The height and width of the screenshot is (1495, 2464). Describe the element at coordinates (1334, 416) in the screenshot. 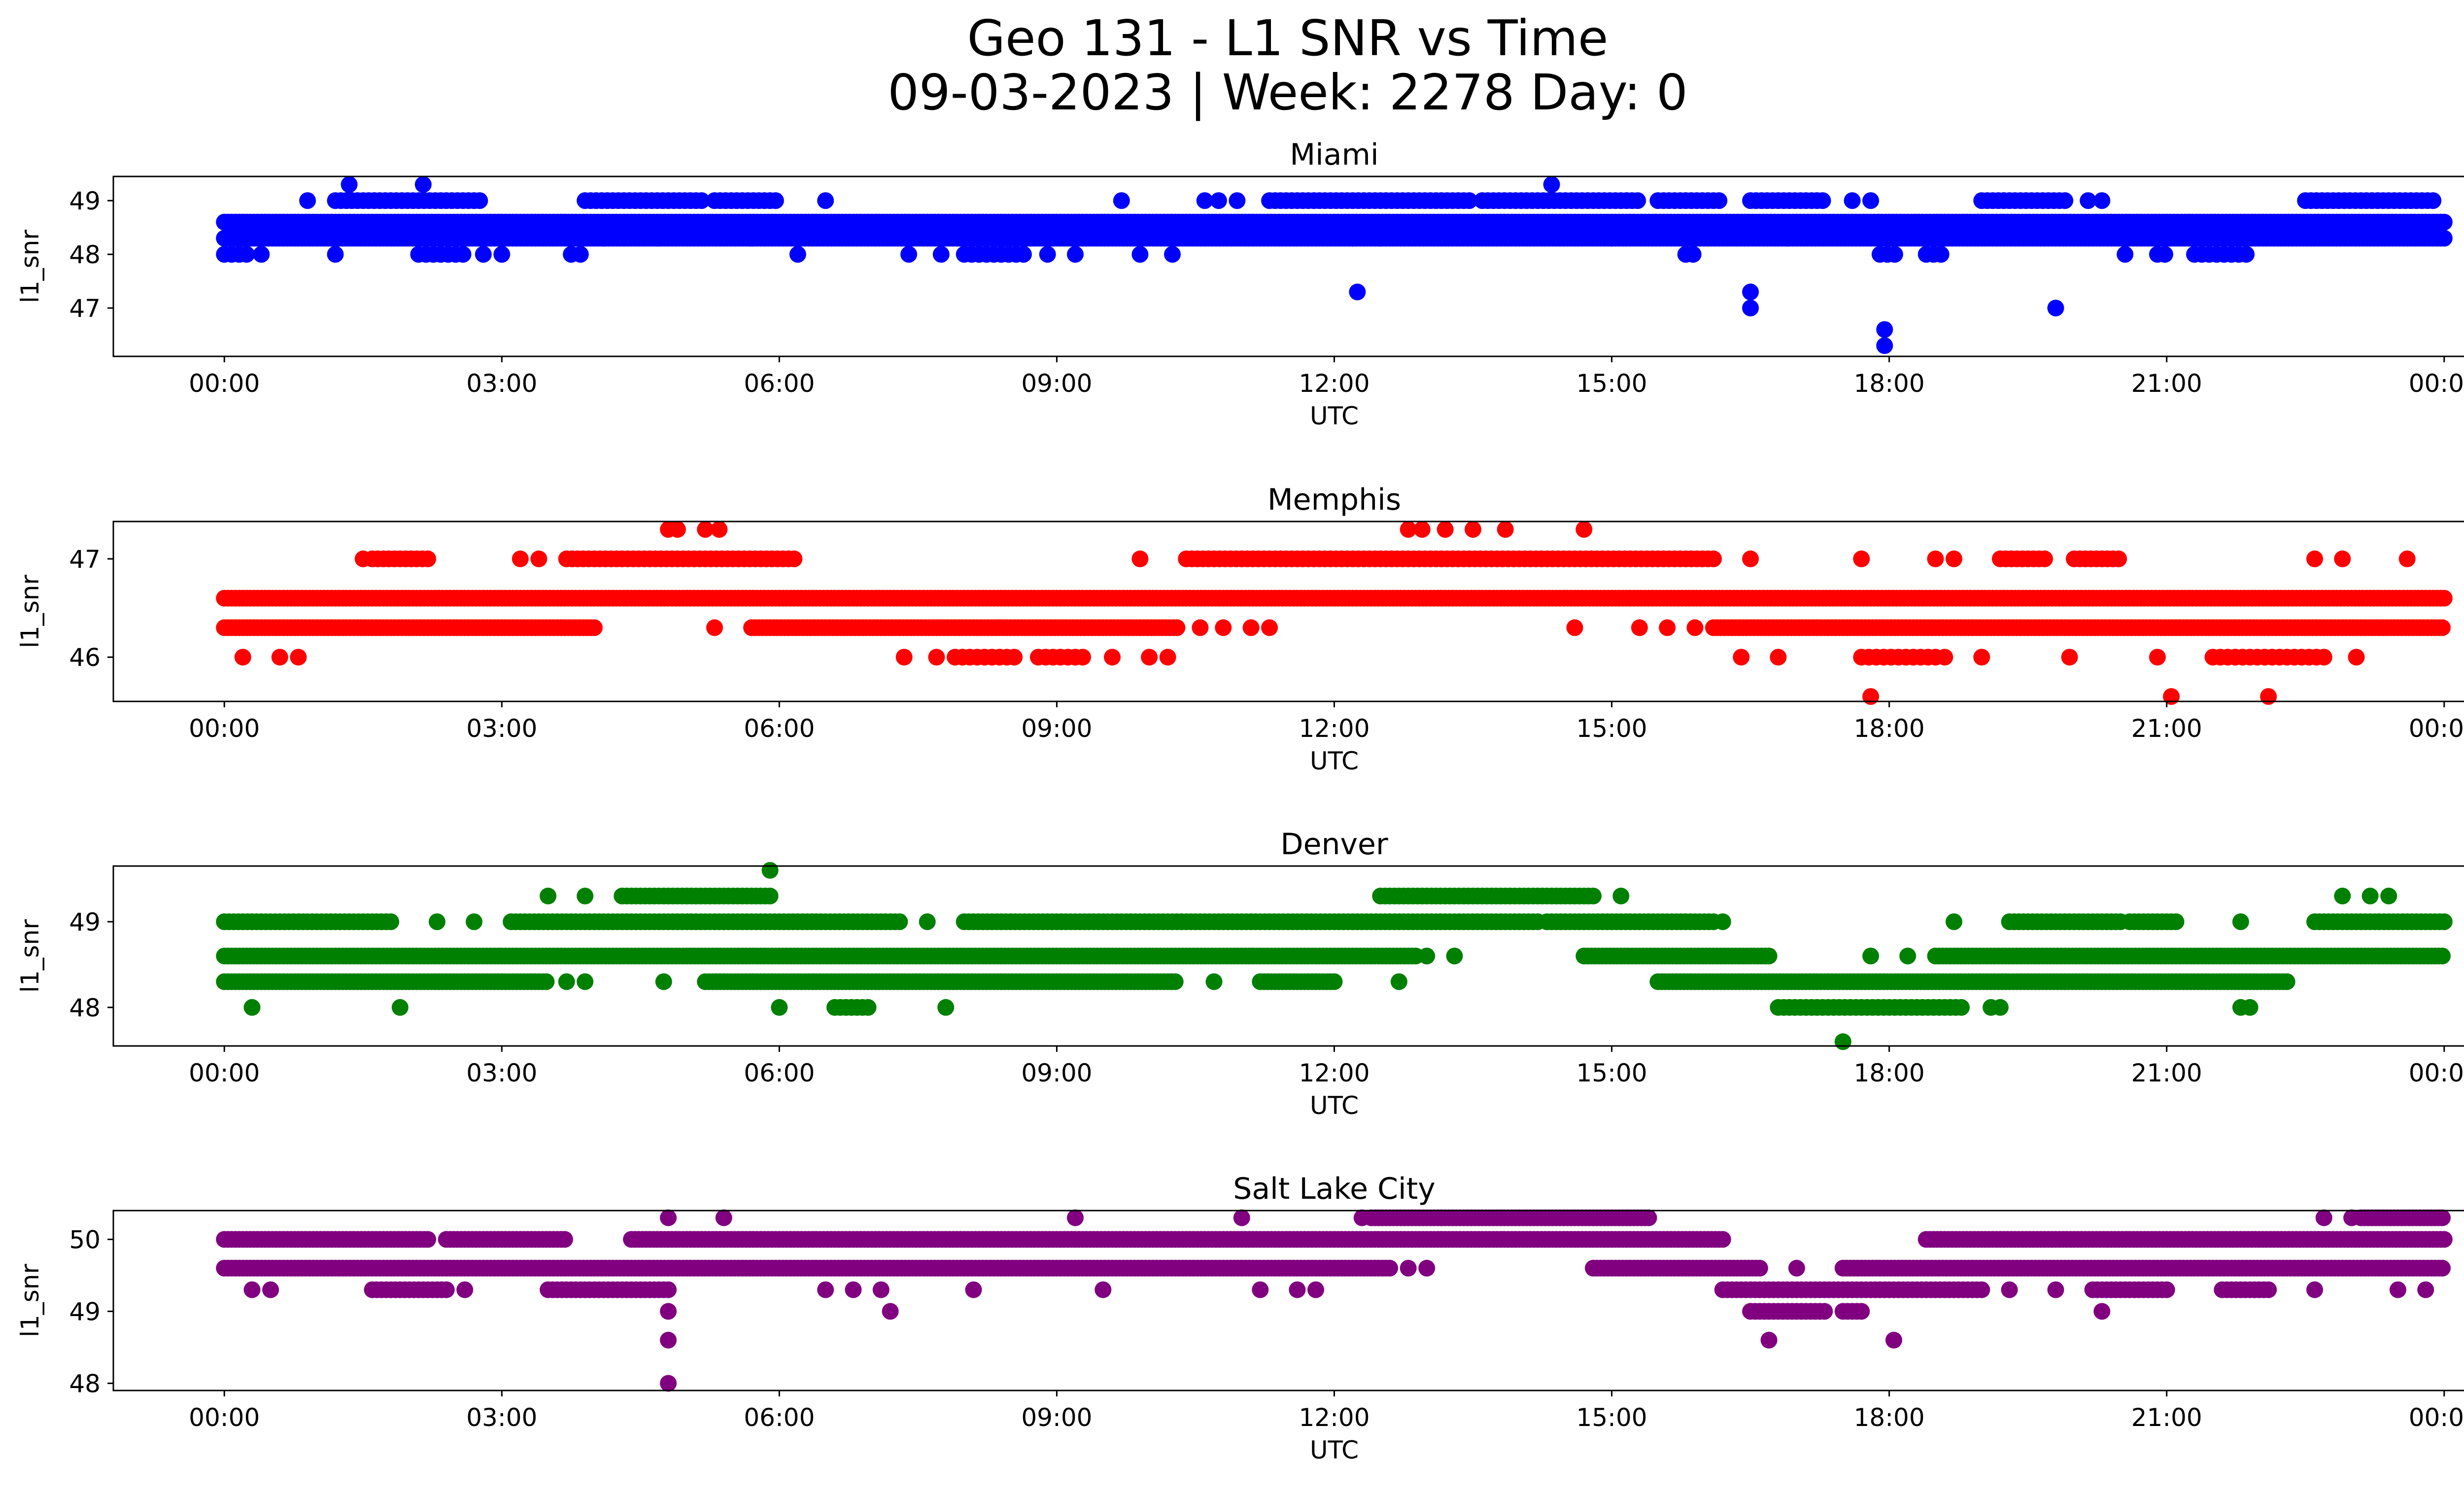

I see `x-axis-label: UTC` at that location.